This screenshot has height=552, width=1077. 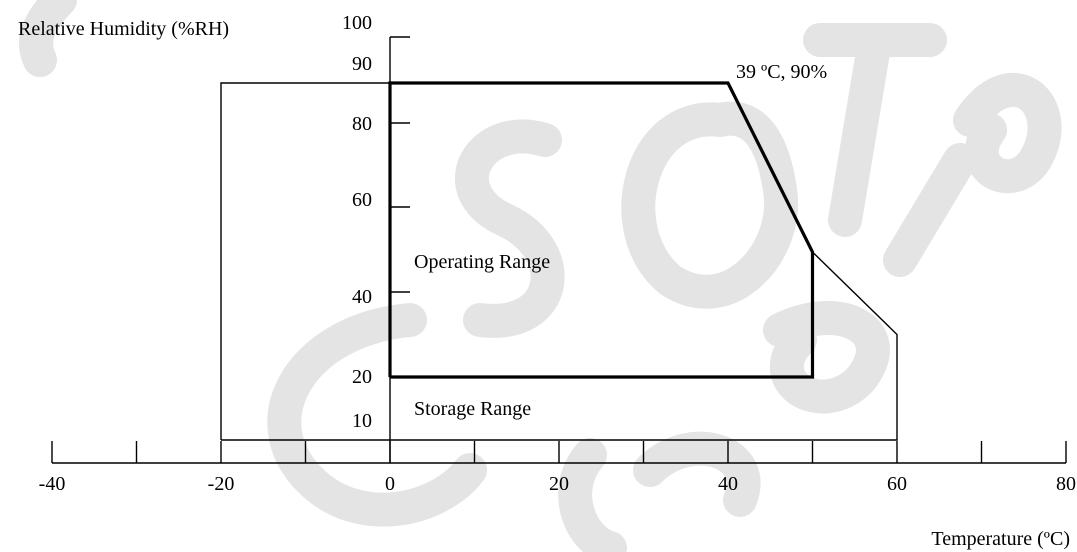 I want to click on x-tick-label: 0, so click(x=390, y=484).